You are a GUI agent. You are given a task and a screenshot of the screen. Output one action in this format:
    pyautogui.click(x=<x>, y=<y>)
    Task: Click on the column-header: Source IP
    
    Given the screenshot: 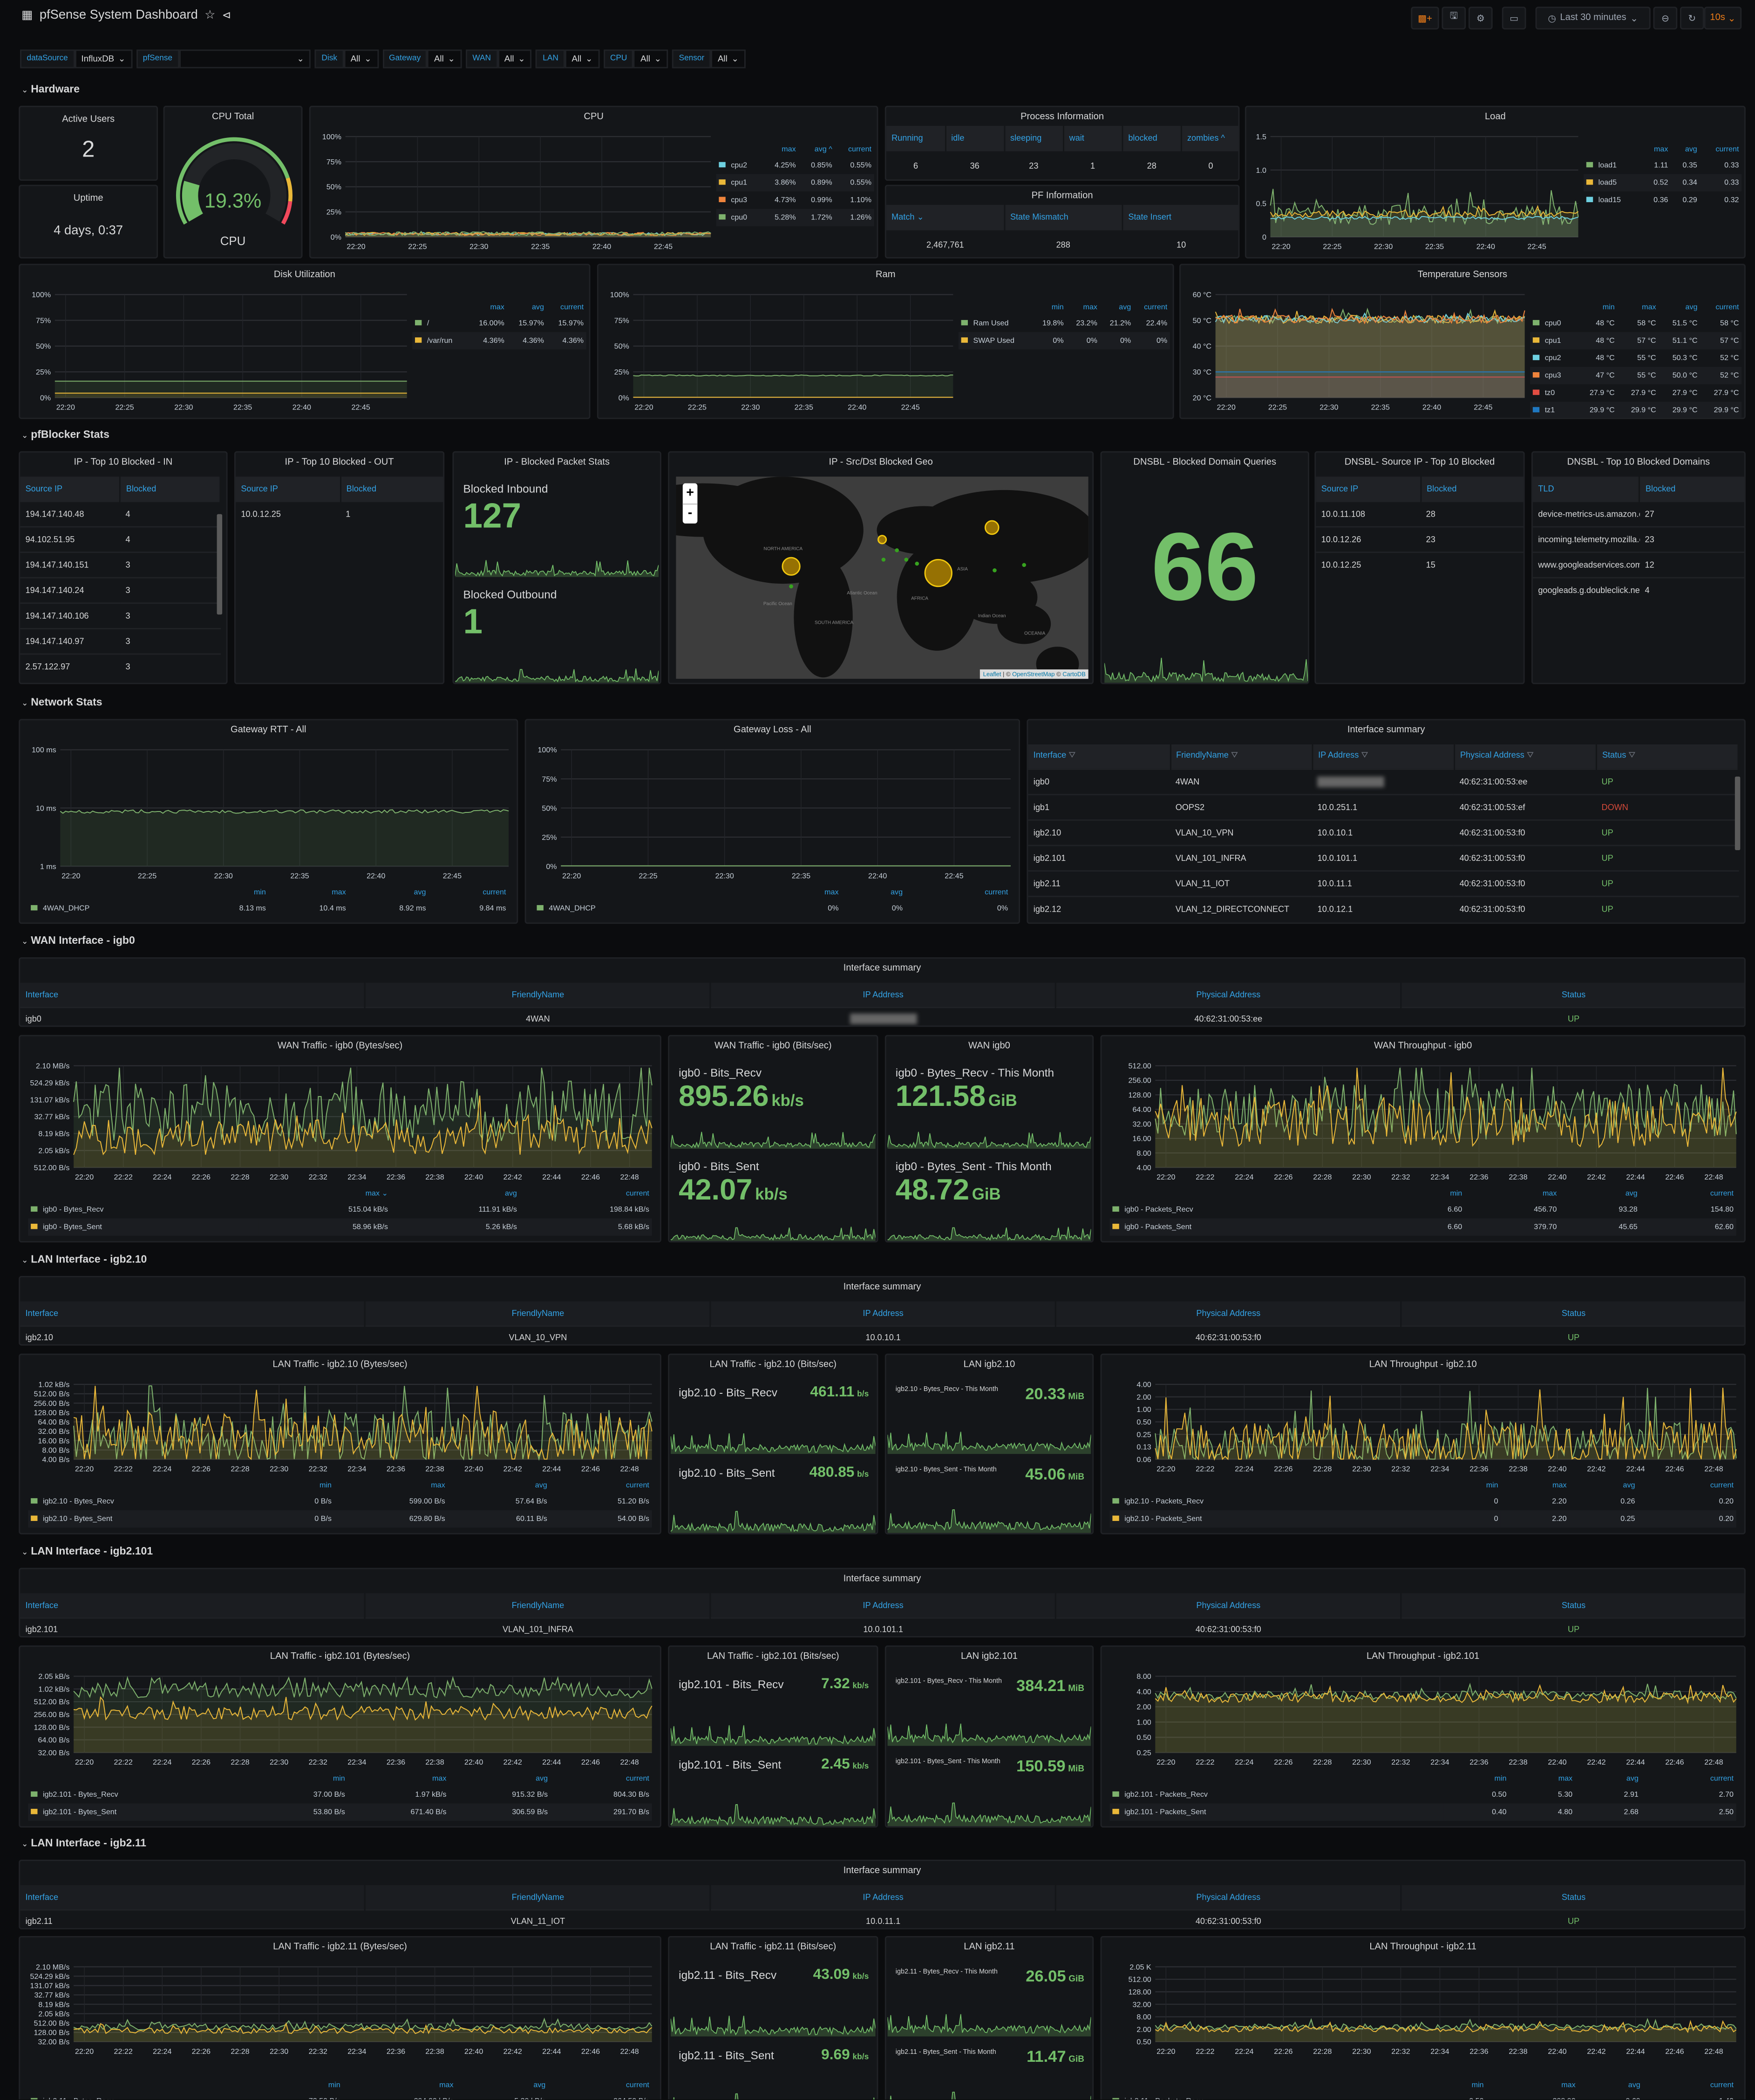 What is the action you would take?
    pyautogui.click(x=70, y=489)
    